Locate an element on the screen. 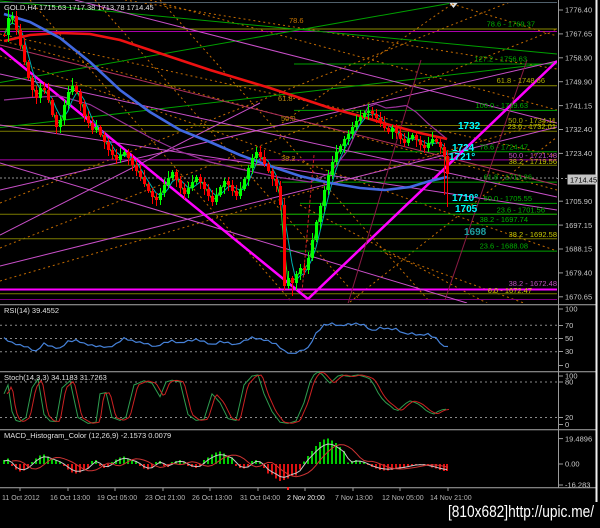 The height and width of the screenshot is (528, 600). svg-text: 1688.15 is located at coordinates (578, 249).